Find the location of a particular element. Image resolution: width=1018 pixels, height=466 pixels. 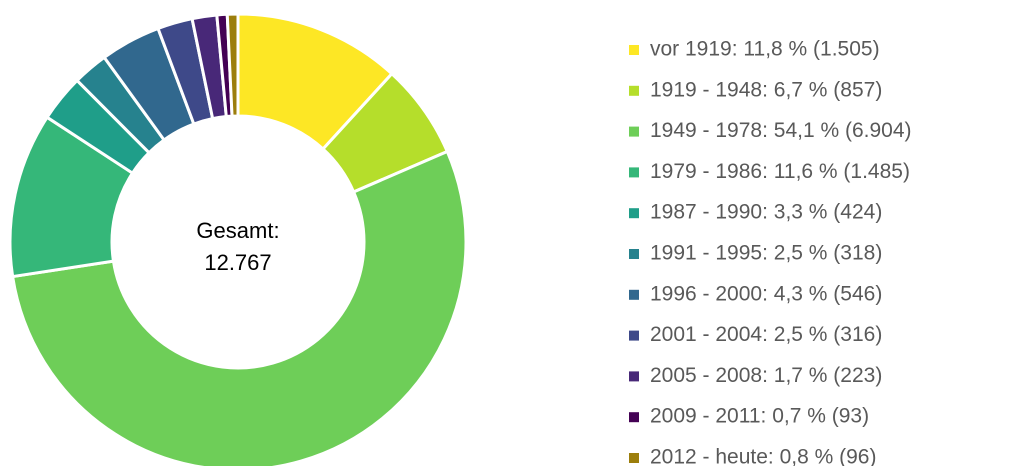

legend-label: vor 1919: 11,8 % (1.505) is located at coordinates (765, 49).